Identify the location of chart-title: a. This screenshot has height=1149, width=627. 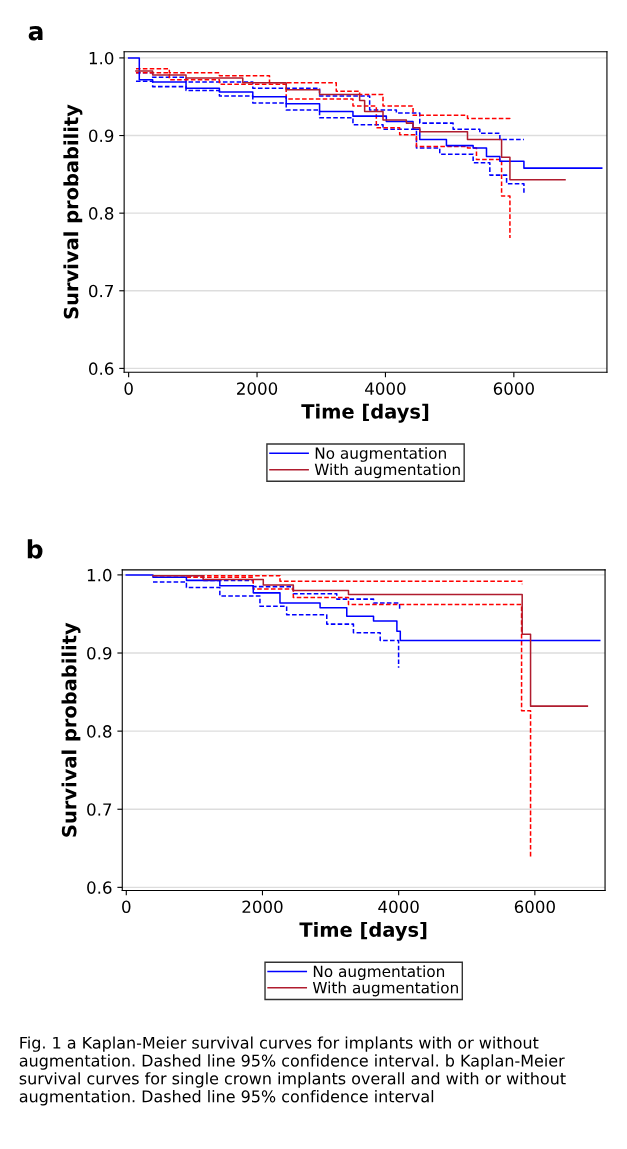
(35, 33).